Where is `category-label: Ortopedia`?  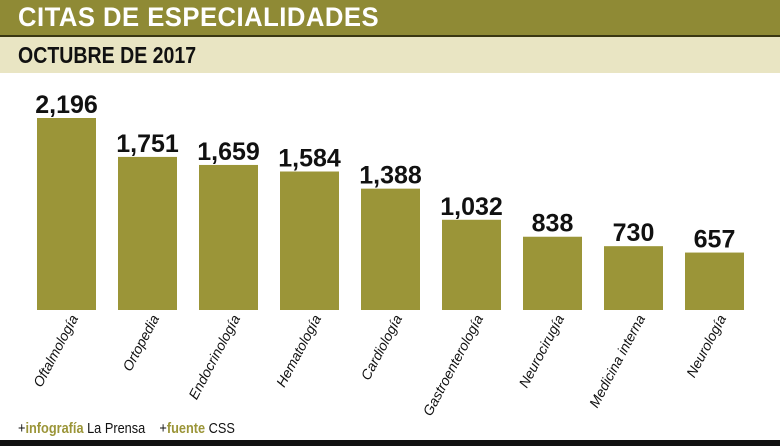
category-label: Ortopedia is located at coordinates (140, 343).